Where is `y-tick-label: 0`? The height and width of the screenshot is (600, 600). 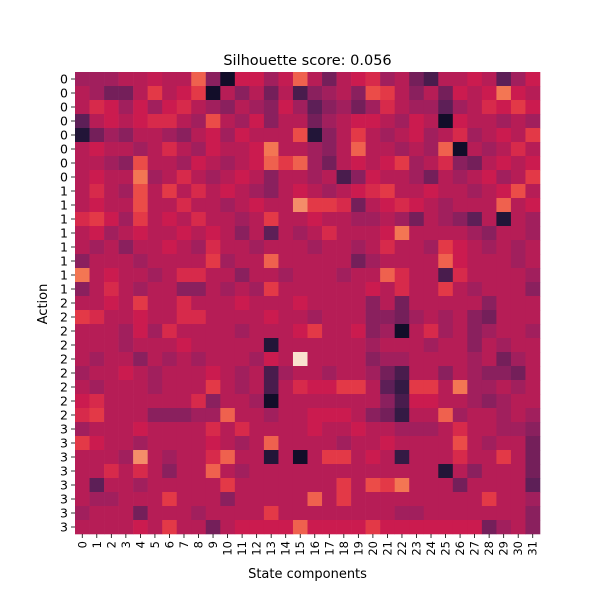
y-tick-label: 0 is located at coordinates (64, 163).